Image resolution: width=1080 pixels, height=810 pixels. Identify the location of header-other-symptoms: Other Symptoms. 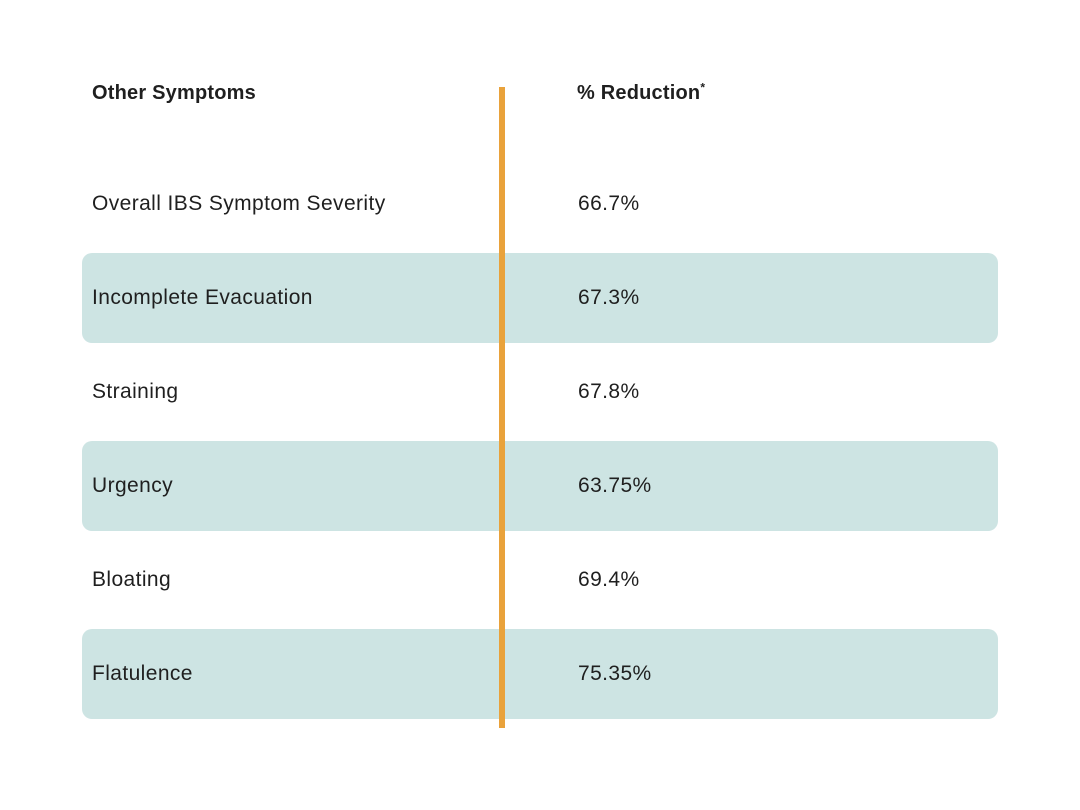
(174, 93).